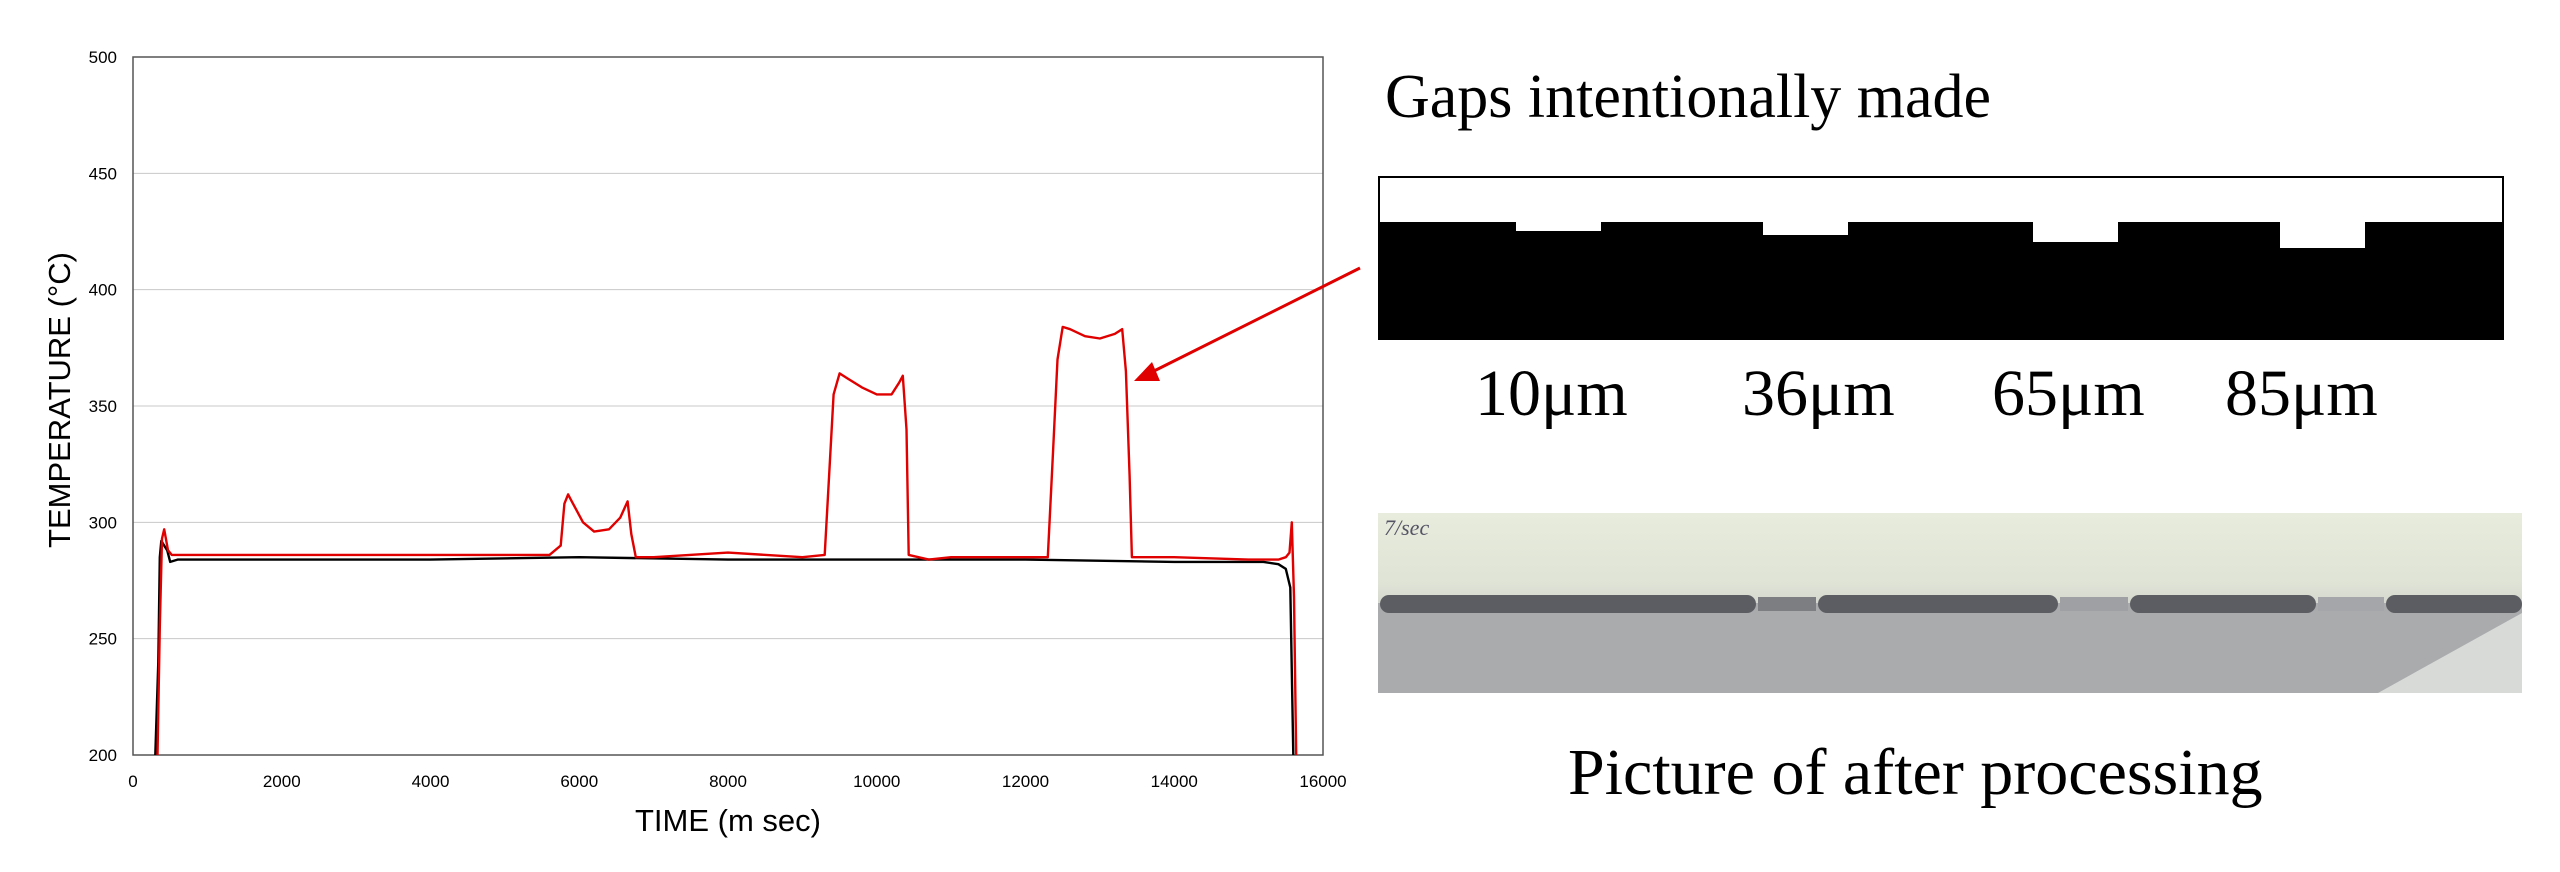  Describe the element at coordinates (2075, 232) in the screenshot. I see `gap-notch-65um` at that location.